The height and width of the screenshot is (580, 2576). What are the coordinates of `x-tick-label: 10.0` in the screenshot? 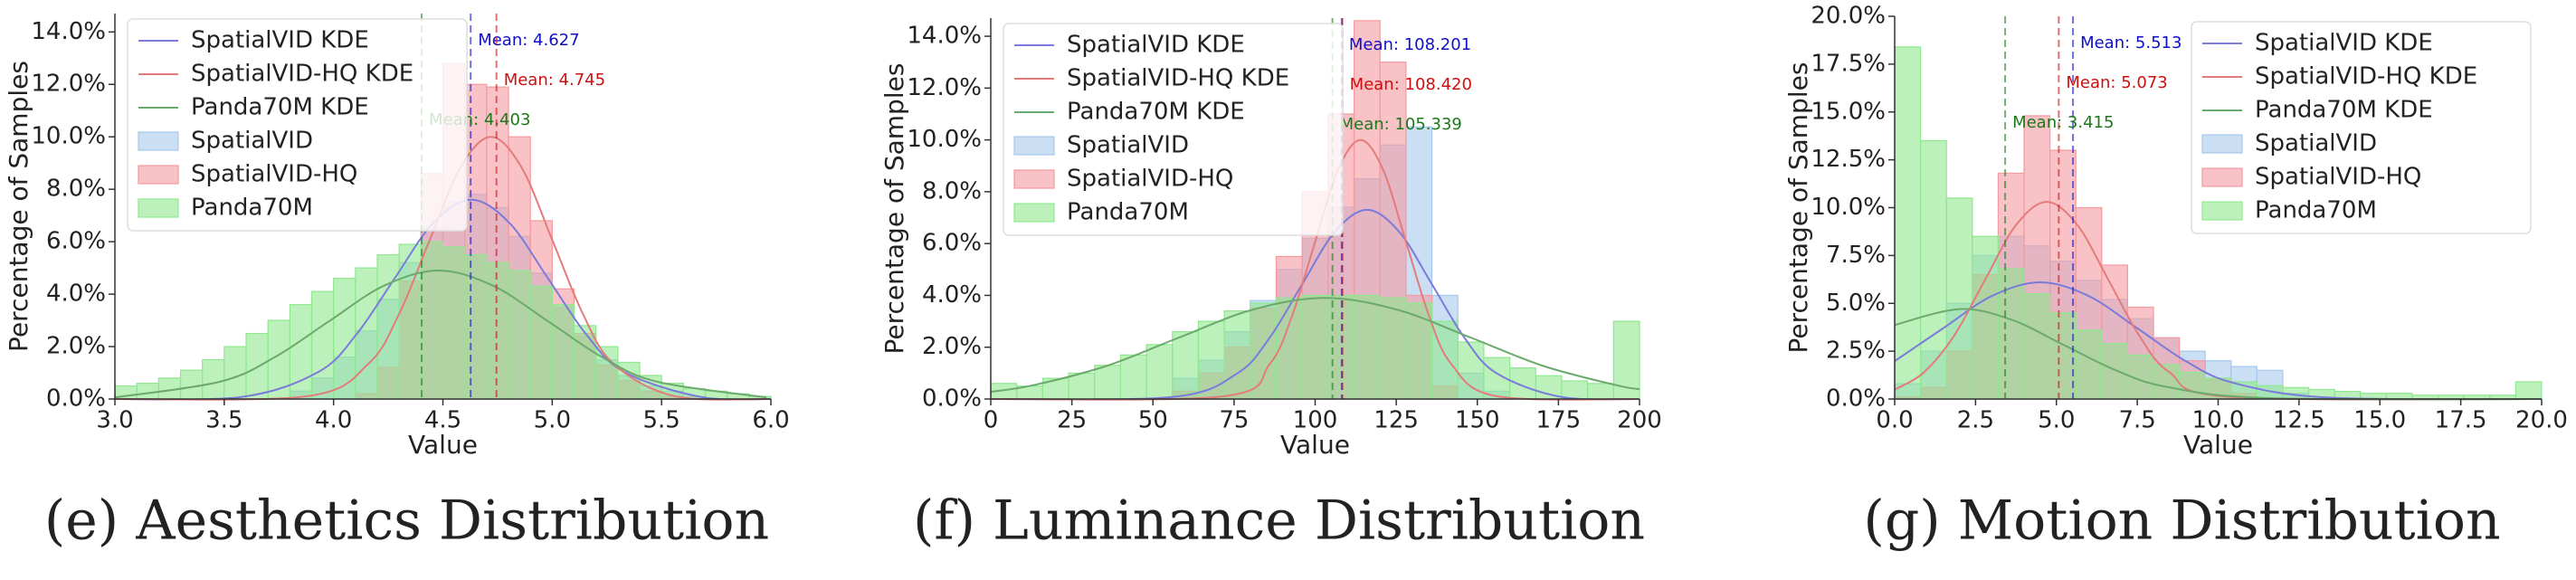 It's located at (2218, 420).